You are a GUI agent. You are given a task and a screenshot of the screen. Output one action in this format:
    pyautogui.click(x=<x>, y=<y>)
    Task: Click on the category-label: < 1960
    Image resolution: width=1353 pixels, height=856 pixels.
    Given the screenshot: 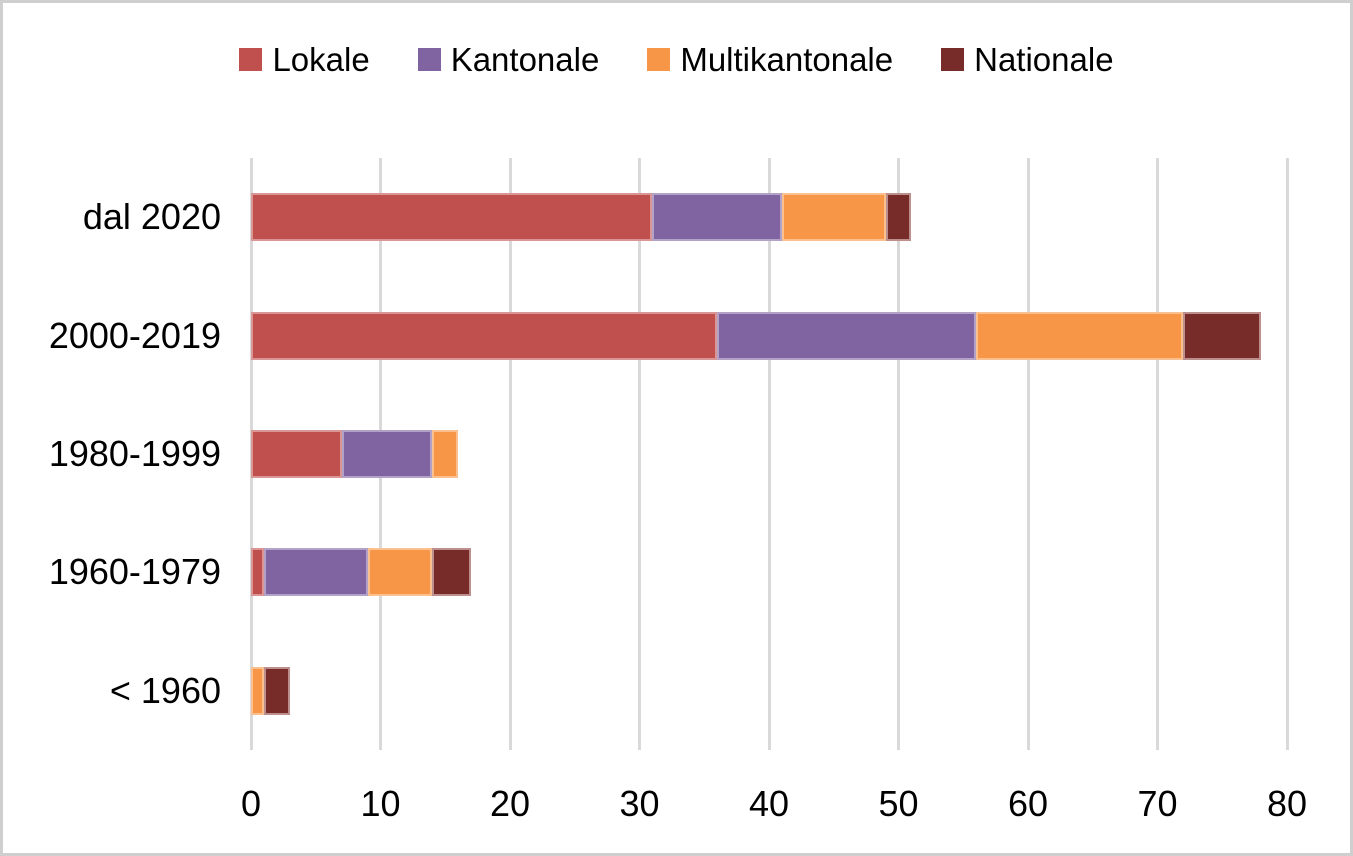 What is the action you would take?
    pyautogui.click(x=165, y=690)
    